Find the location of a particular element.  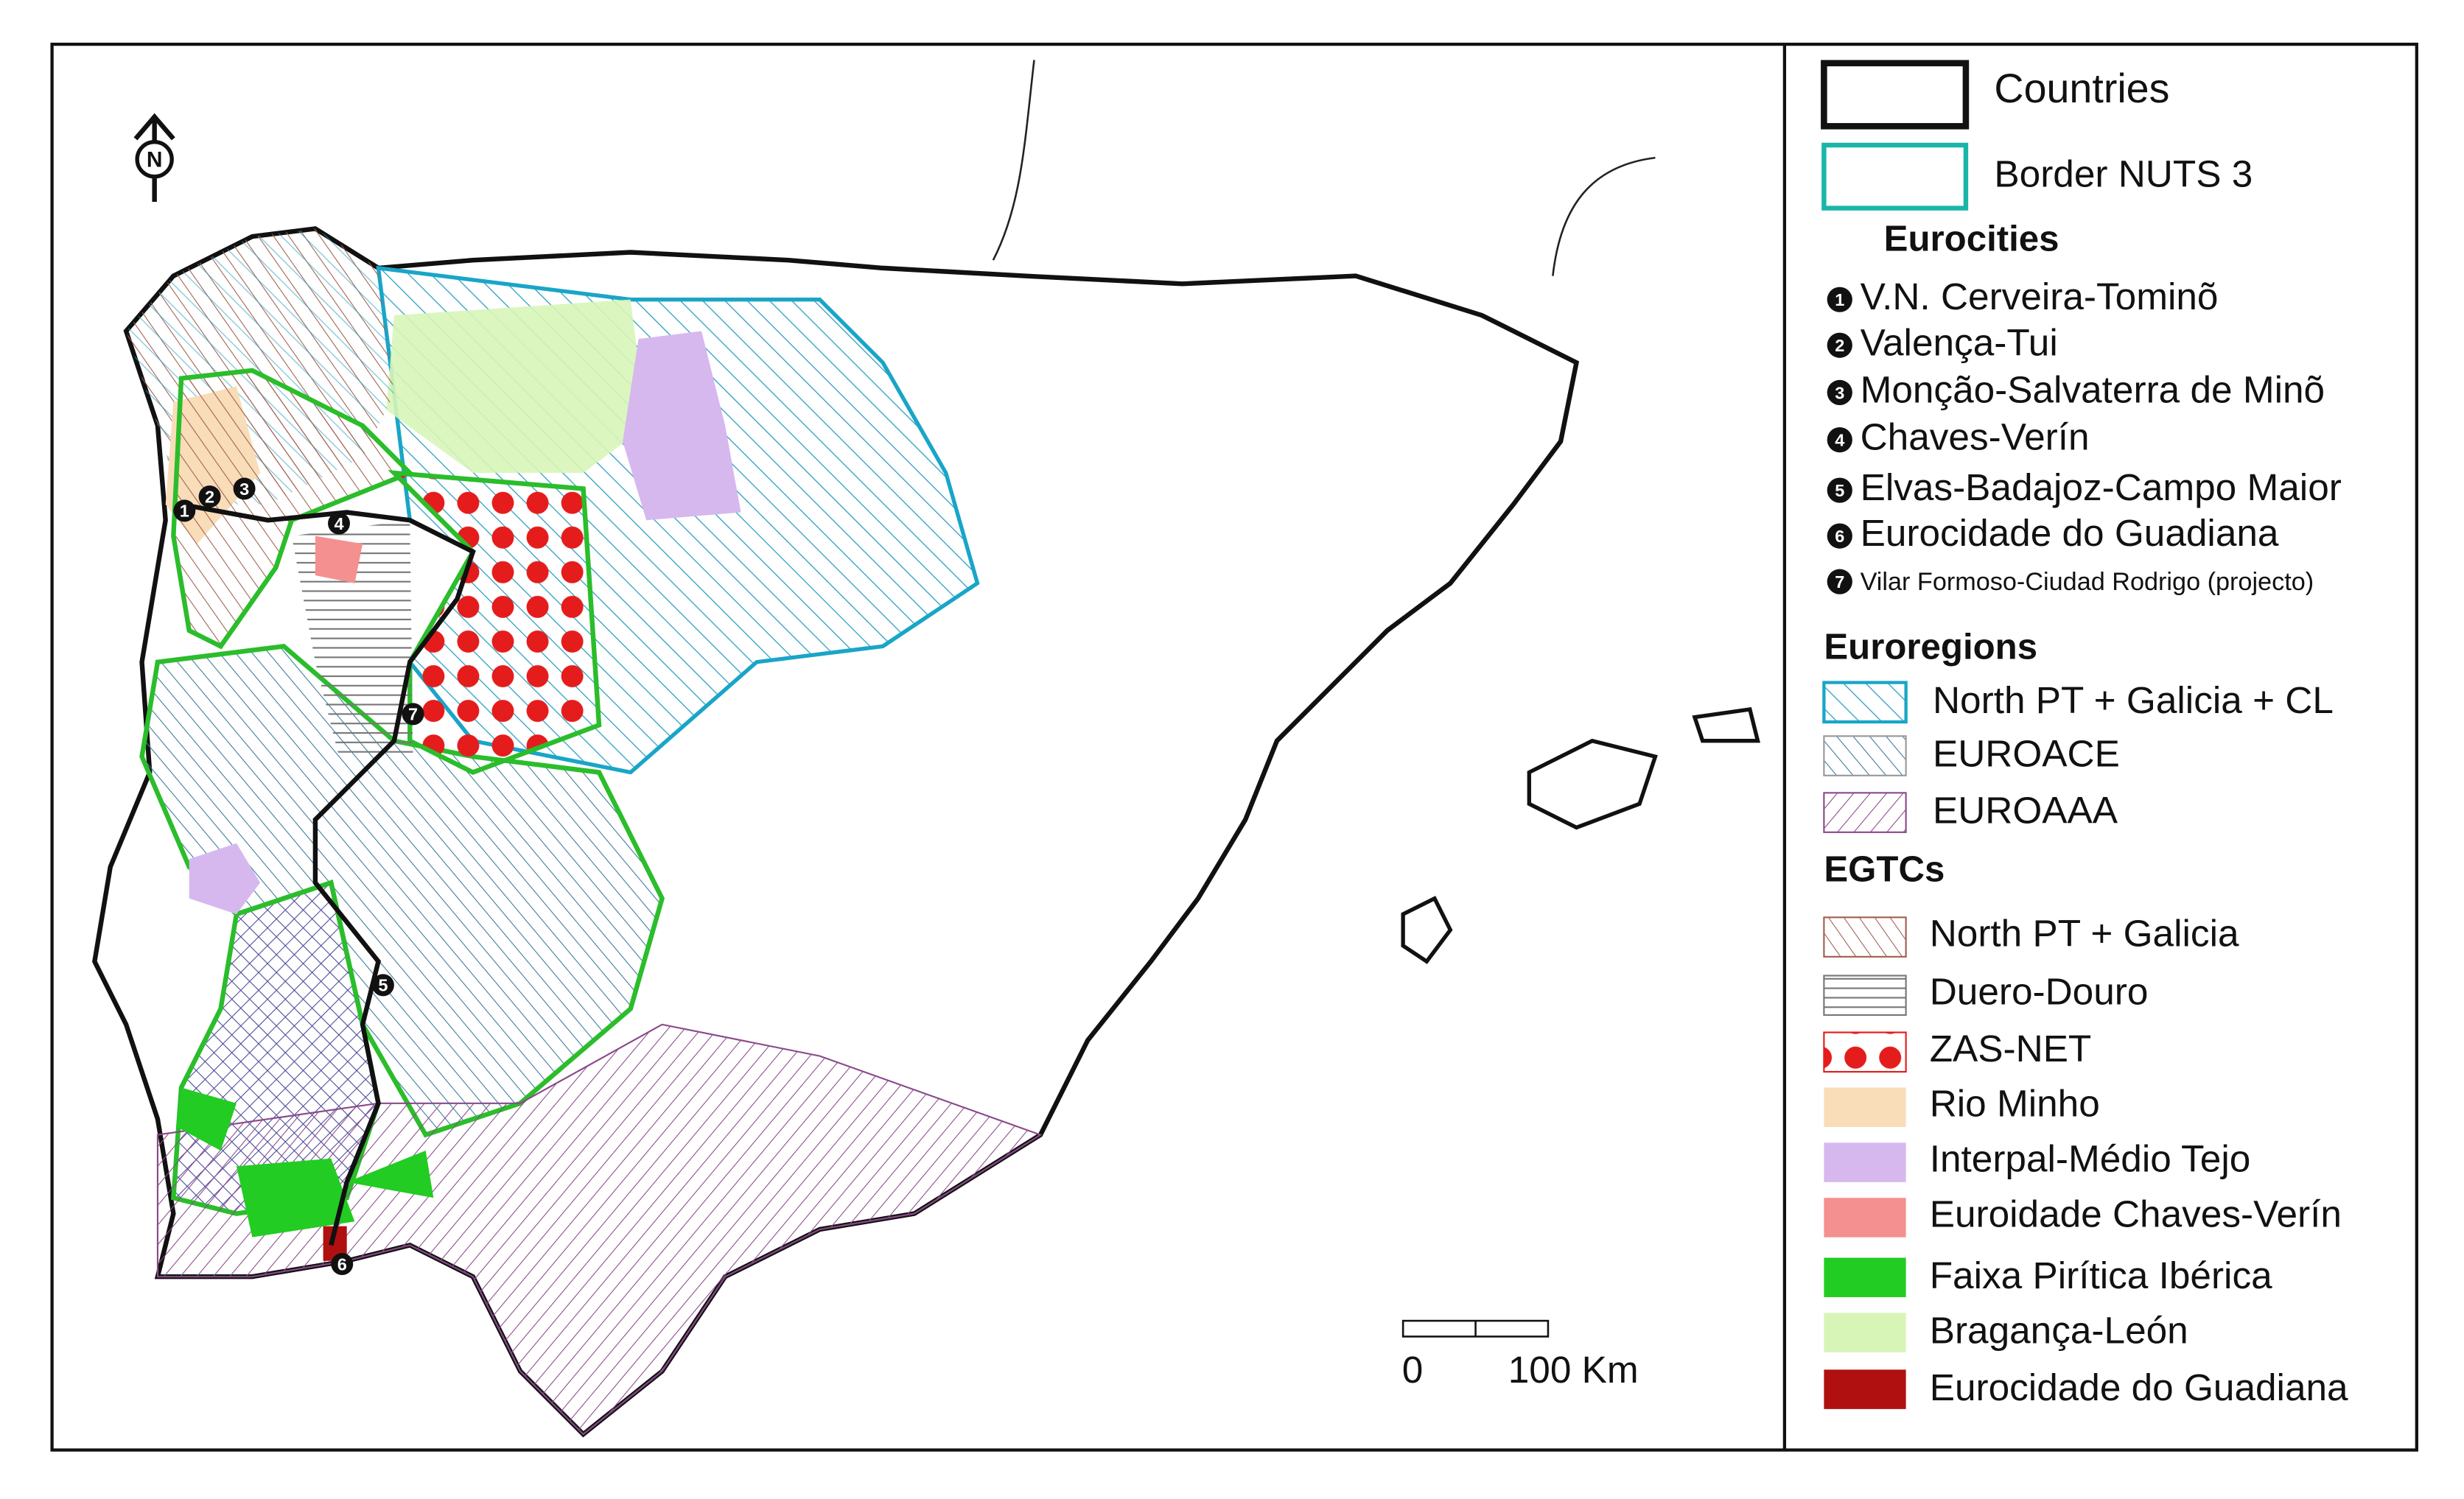

map-marker-label: 2 is located at coordinates (210, 496).